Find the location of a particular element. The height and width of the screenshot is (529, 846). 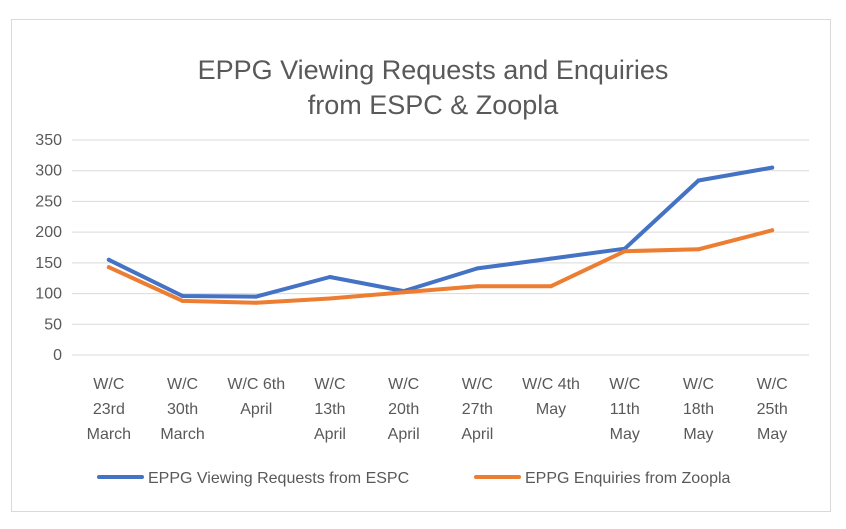

y-tick-label: 0 is located at coordinates (57, 355).